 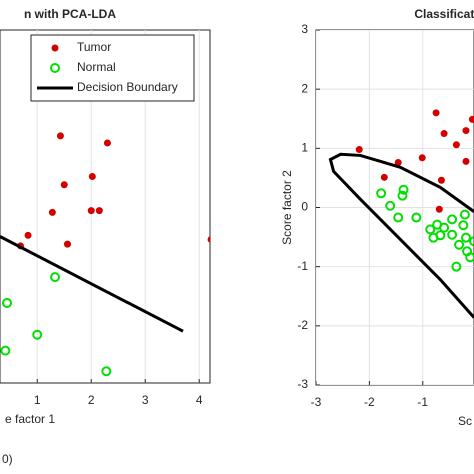 What do you see at coordinates (199, 400) in the screenshot?
I see `x-tick-label: 4` at bounding box center [199, 400].